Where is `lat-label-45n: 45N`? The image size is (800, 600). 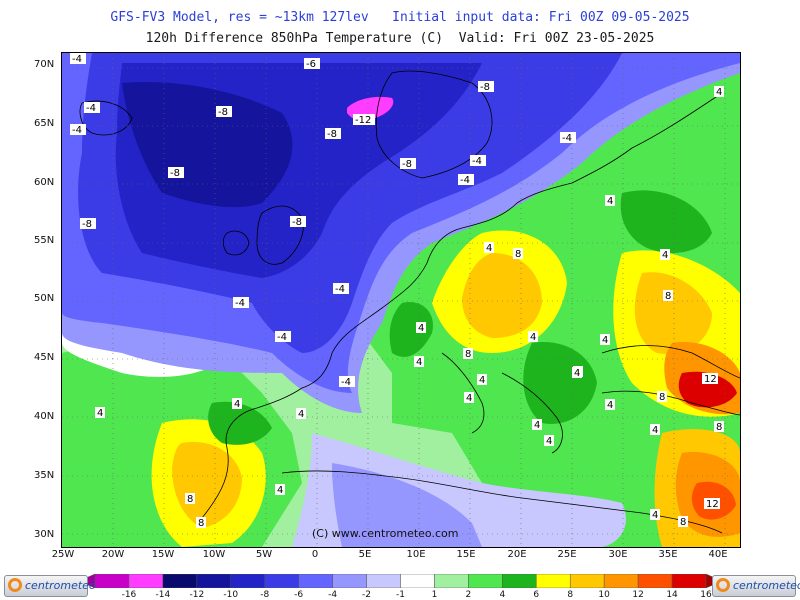
lat-label-45n: 45N is located at coordinates (44, 357).